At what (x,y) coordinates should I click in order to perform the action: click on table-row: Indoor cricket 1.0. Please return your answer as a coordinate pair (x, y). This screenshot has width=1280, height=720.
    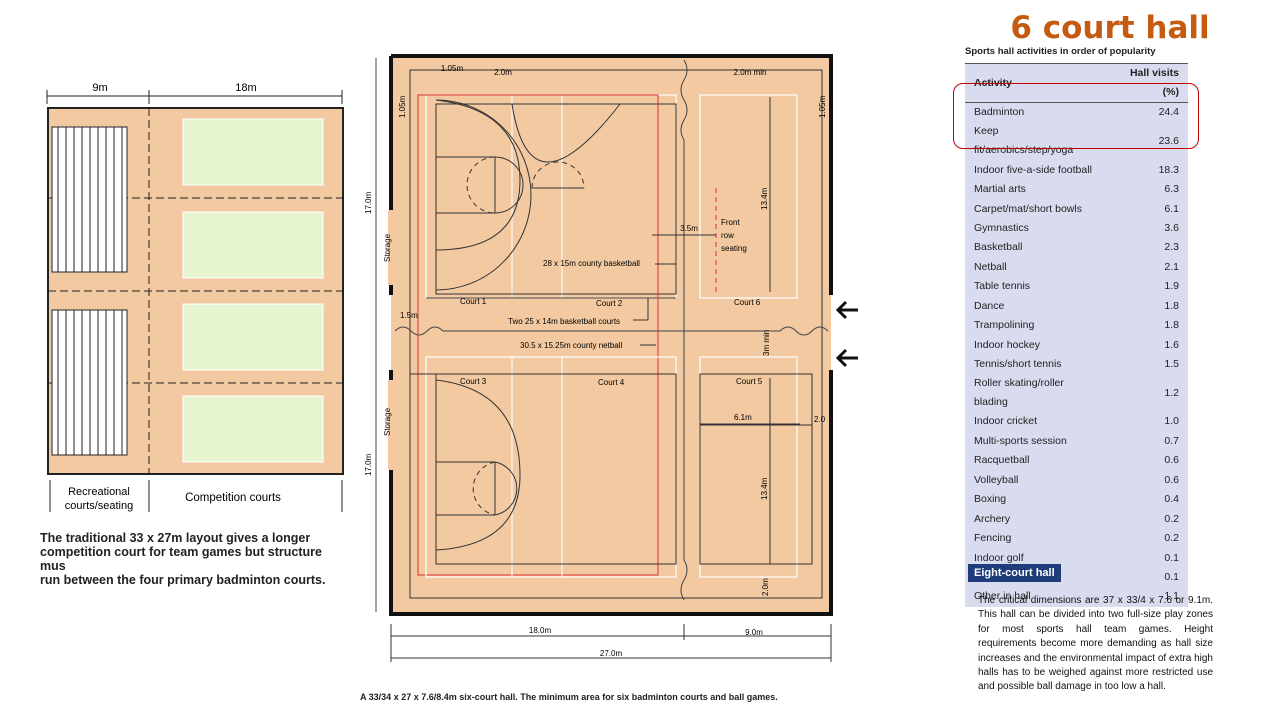
    Looking at the image, I should click on (1076, 421).